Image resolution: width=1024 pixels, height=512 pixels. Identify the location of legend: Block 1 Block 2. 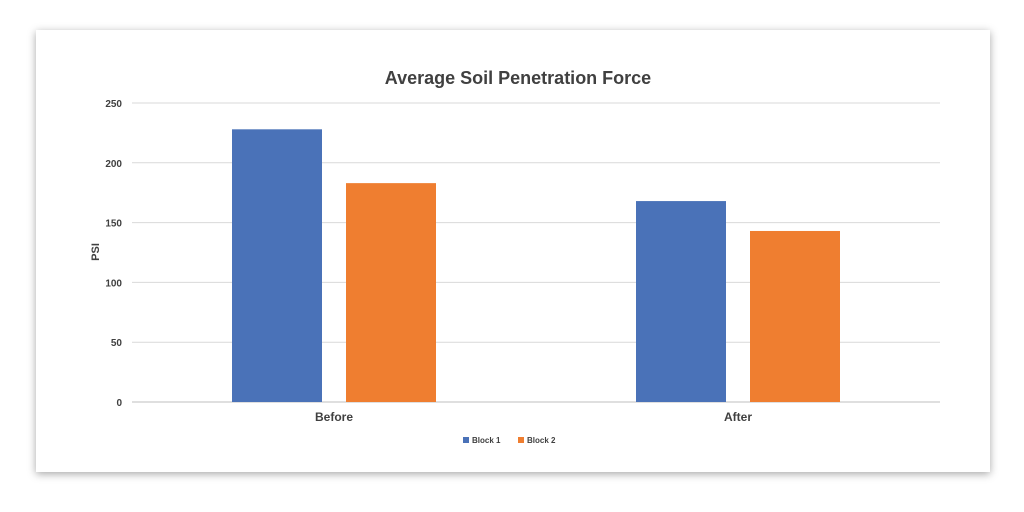
(509, 440).